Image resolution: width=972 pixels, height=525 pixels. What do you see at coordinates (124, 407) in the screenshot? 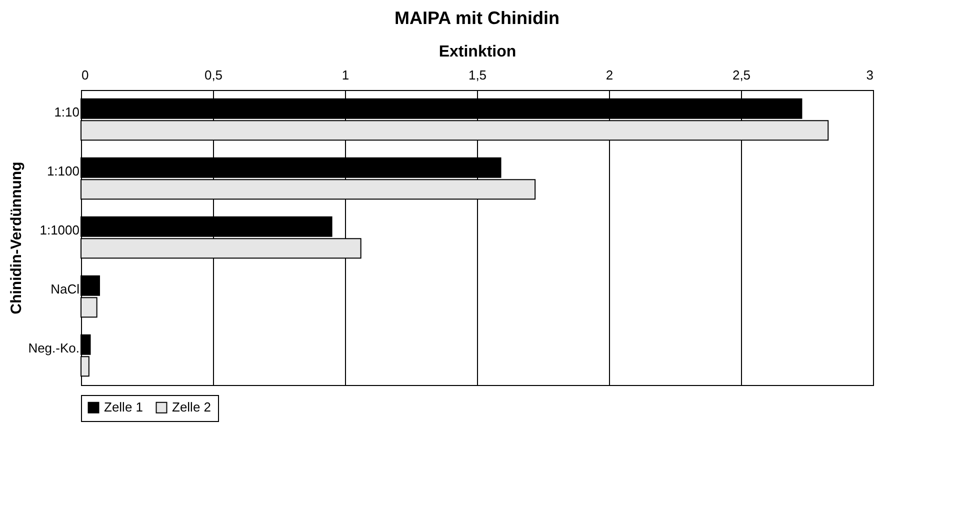
I see `legend-label: Zelle 1` at bounding box center [124, 407].